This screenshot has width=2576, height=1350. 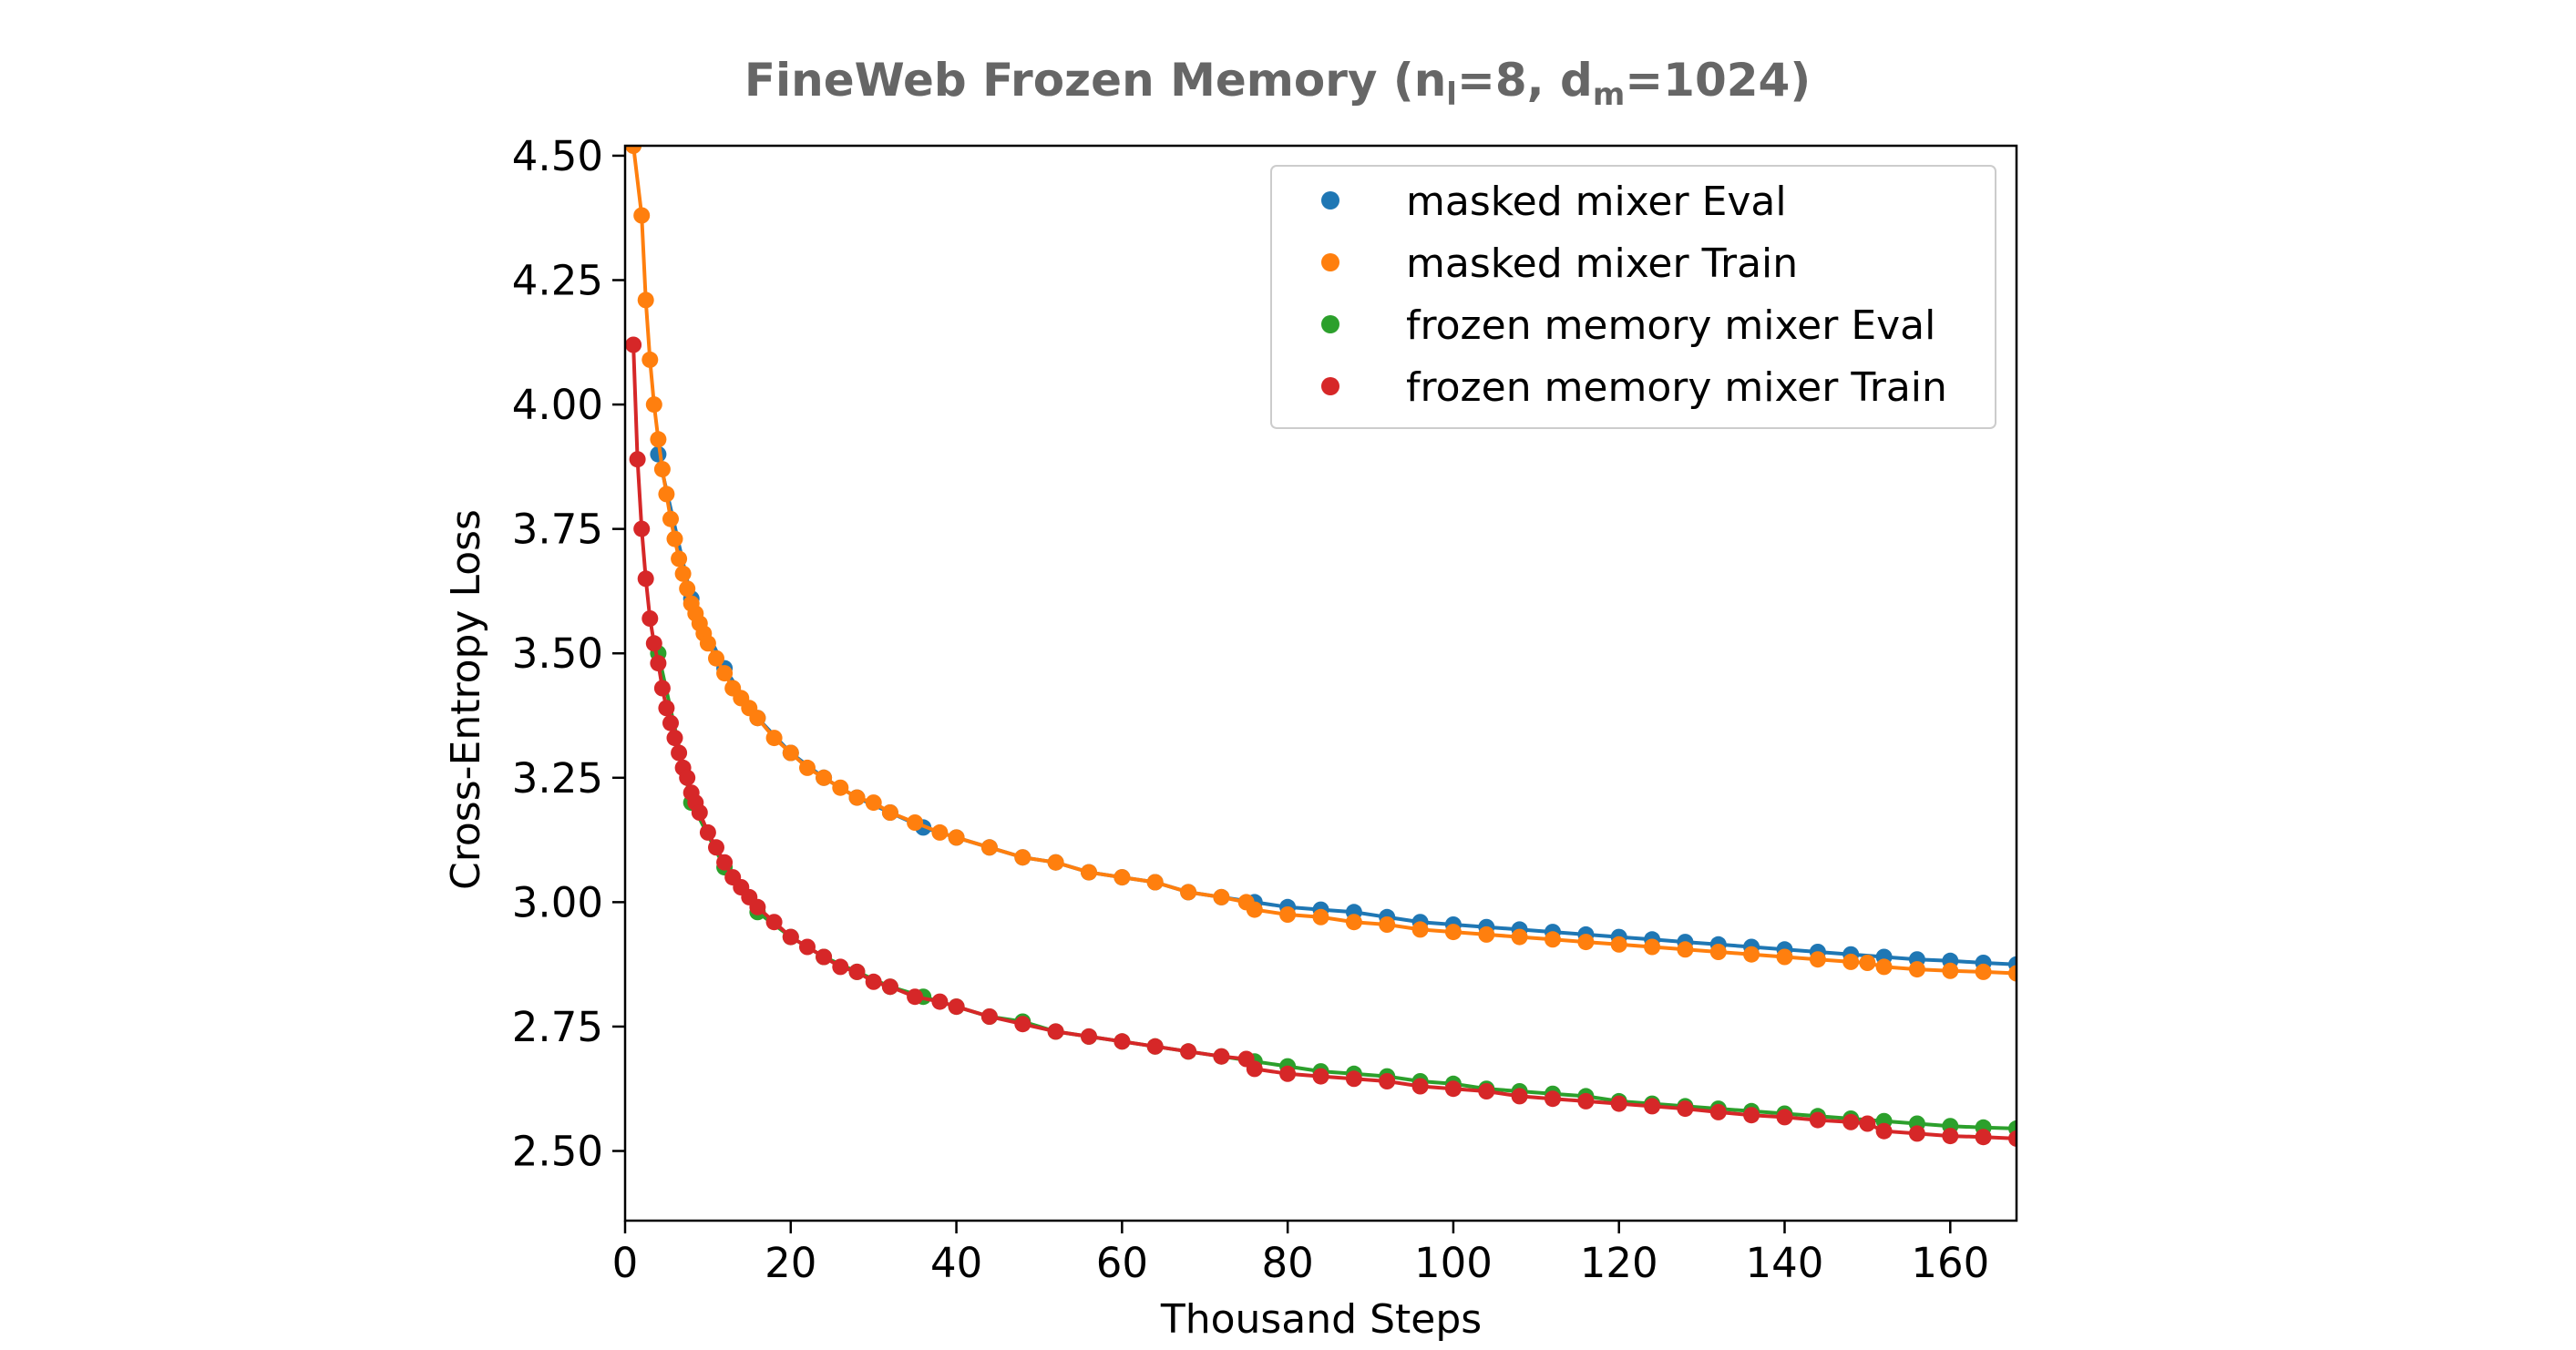 What do you see at coordinates (558, 281) in the screenshot?
I see `y-tick-label: 4.25` at bounding box center [558, 281].